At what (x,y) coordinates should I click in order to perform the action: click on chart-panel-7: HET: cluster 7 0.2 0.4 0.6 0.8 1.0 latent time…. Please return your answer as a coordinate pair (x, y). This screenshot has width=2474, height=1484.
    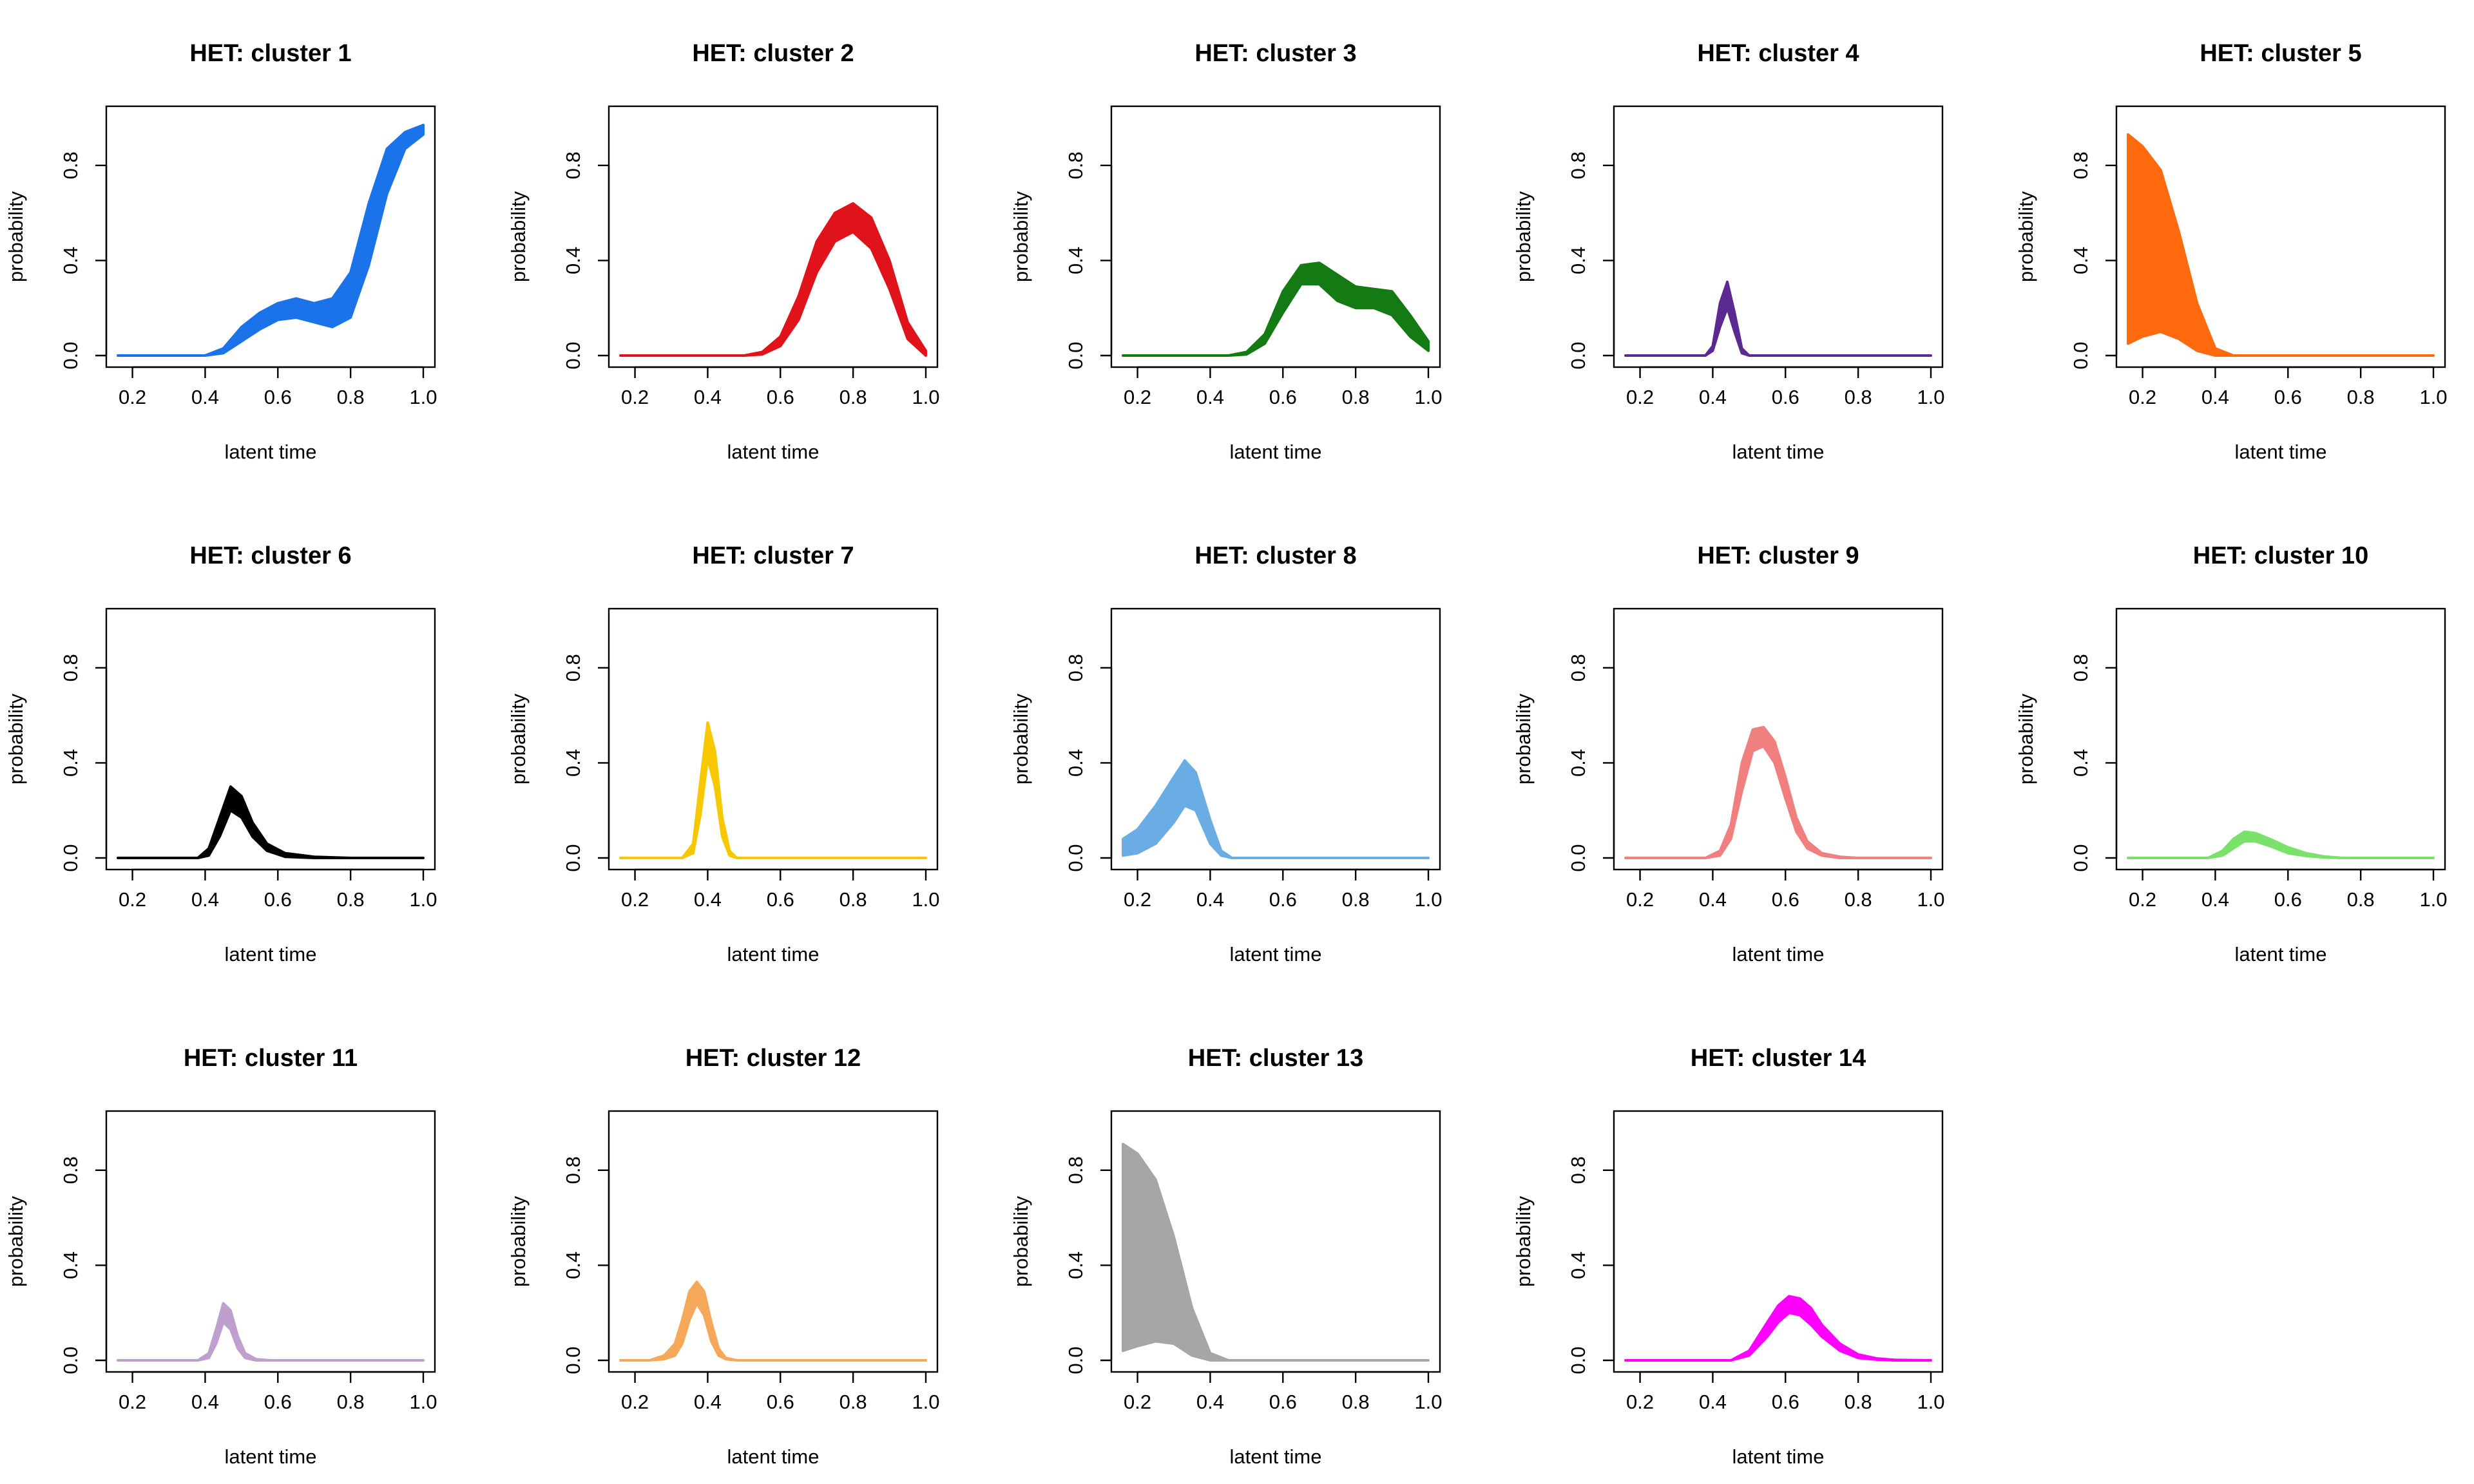
    Looking at the image, I should click on (723, 754).